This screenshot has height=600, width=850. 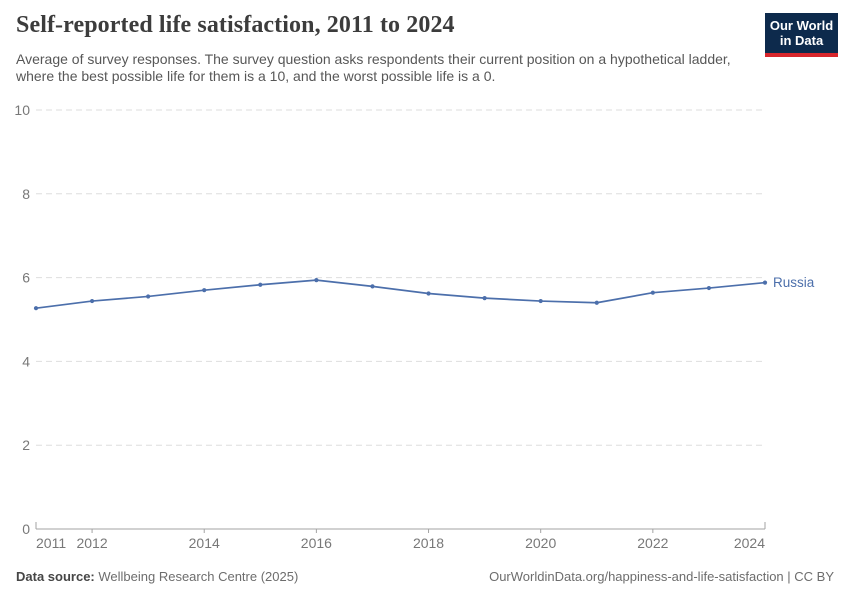 What do you see at coordinates (749, 543) in the screenshot?
I see `x-axis-tick-label: 2024` at bounding box center [749, 543].